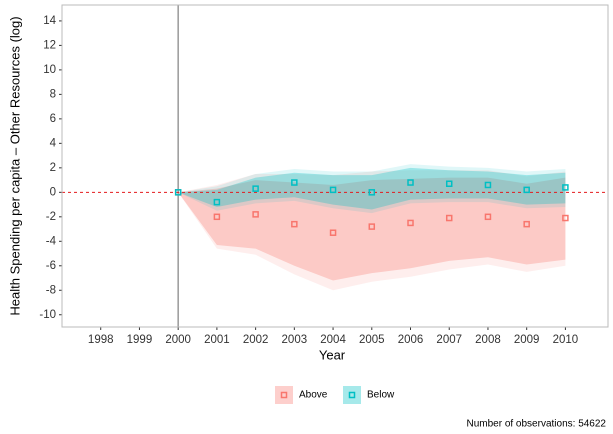 The height and width of the screenshot is (434, 613). What do you see at coordinates (49, 70) in the screenshot?
I see `y-tick-label: 10` at bounding box center [49, 70].